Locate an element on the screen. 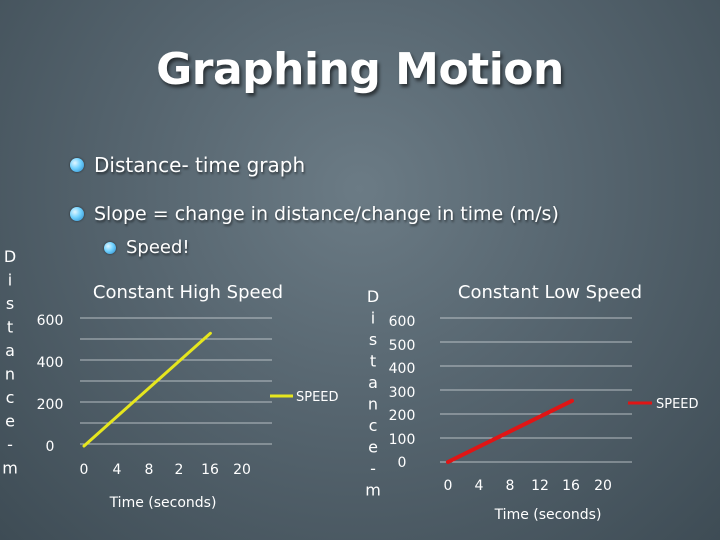 This screenshot has height=540, width=720. chart1-y-tick-label: 200 is located at coordinates (50, 405).